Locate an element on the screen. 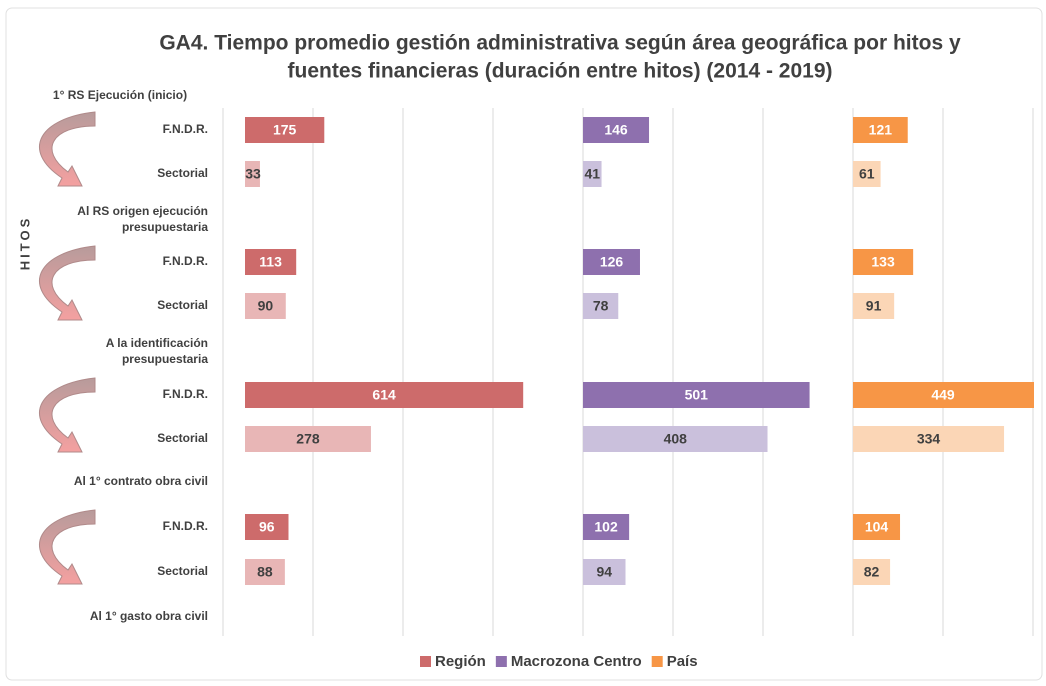 Image resolution: width=1046 pixels, height=686 pixels. data-label: 334 is located at coordinates (929, 439).